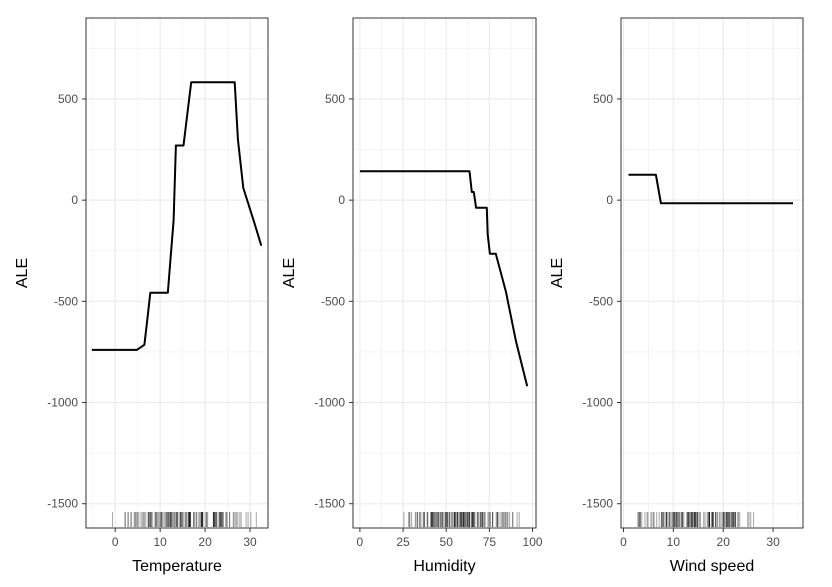 The image size is (832, 587). Describe the element at coordinates (490, 542) in the screenshot. I see `x-tick-label: 75` at that location.